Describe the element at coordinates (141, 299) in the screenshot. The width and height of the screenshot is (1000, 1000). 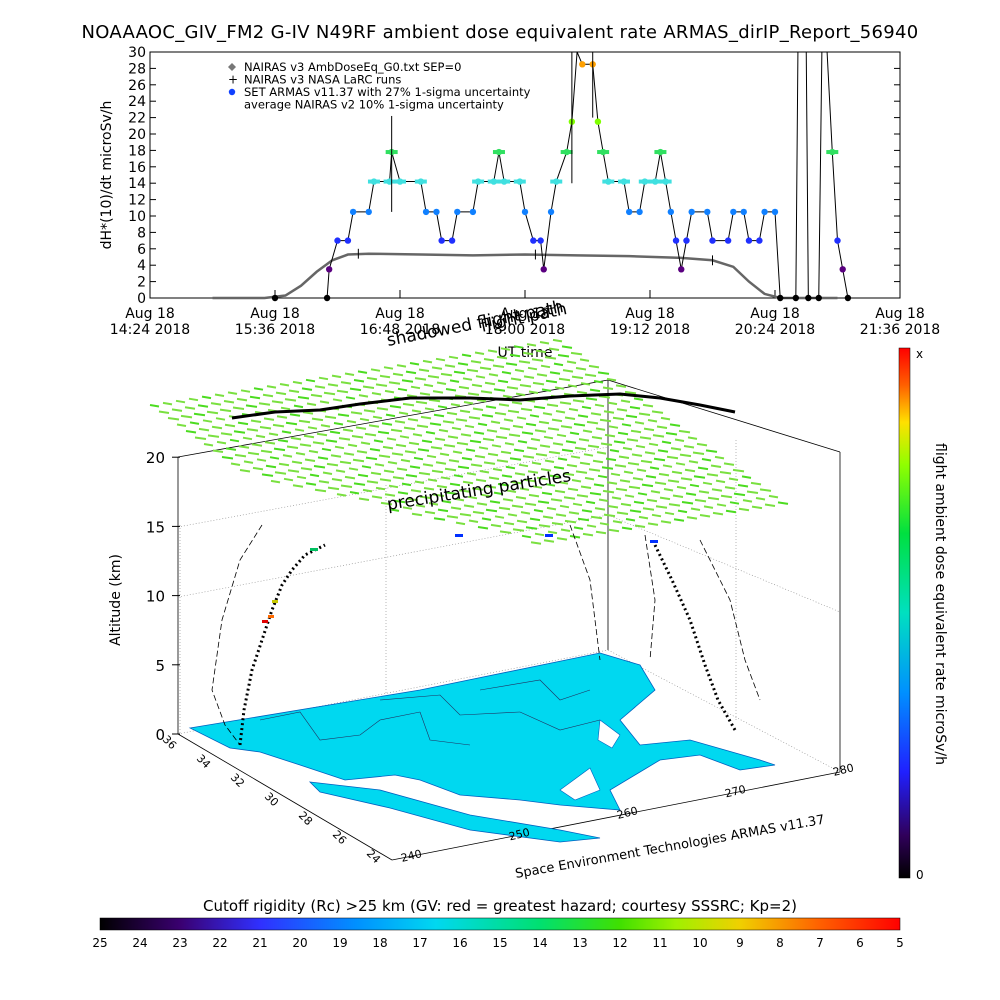
I see `y-tick-label: 0` at that location.